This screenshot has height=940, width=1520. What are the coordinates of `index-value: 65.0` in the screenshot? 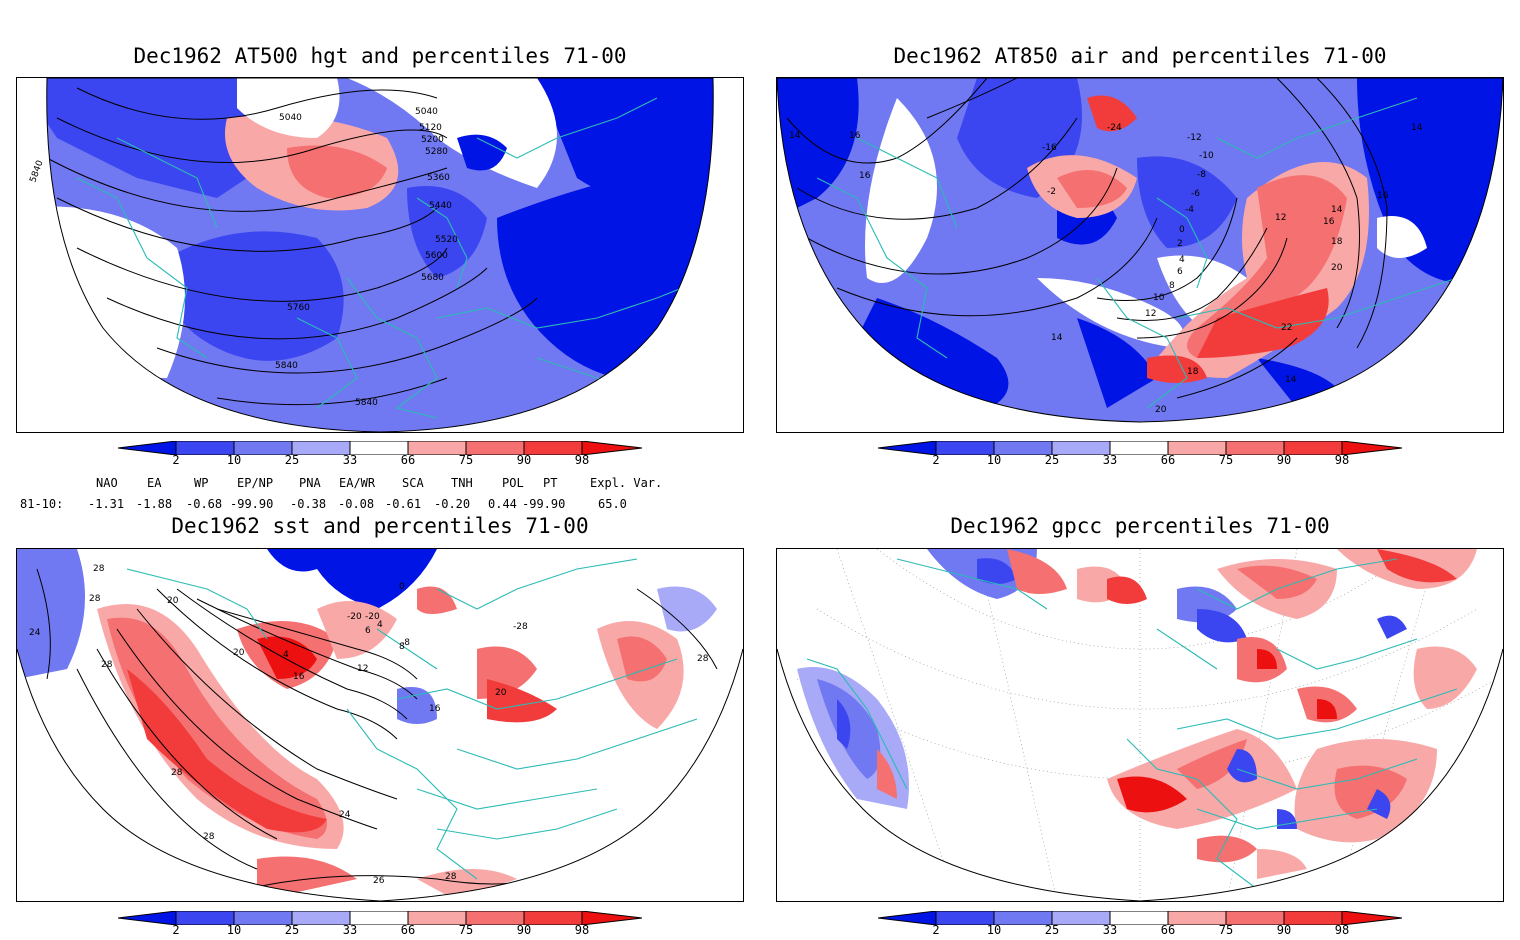 It's located at (612, 504).